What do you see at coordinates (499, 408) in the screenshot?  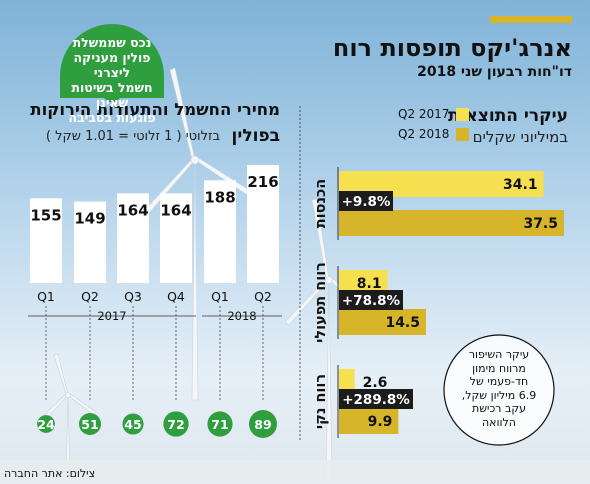 I see `note-line: עקב רכישת` at bounding box center [499, 408].